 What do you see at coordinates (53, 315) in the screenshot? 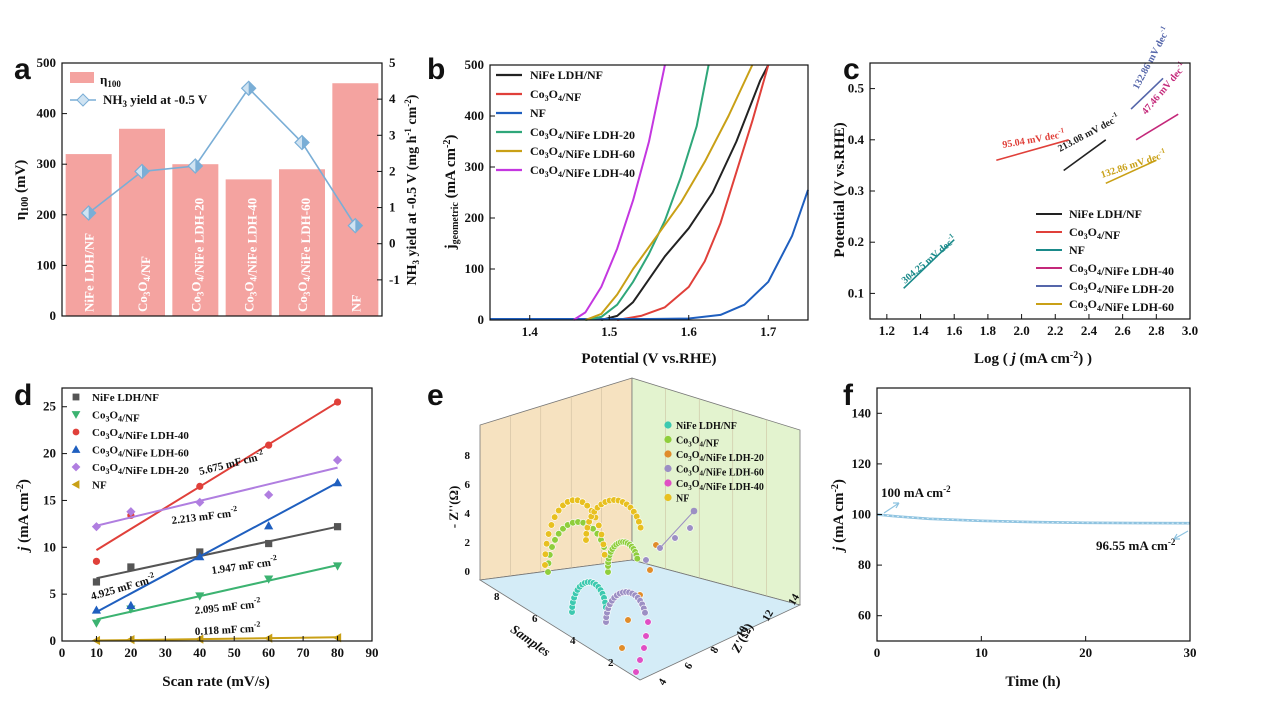
I see `panel-a-y-tick-label: 0` at bounding box center [53, 315].